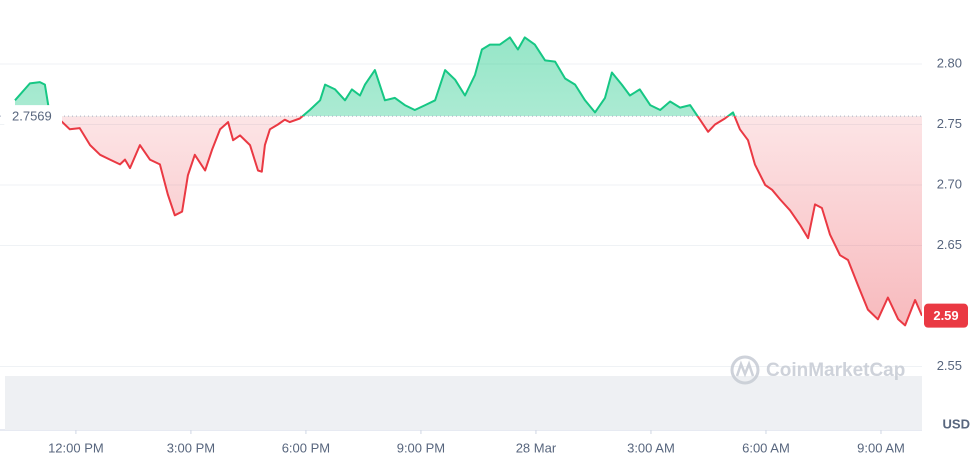 The height and width of the screenshot is (460, 973). What do you see at coordinates (835, 370) in the screenshot?
I see `watermark-text: CoinMarketCap` at bounding box center [835, 370].